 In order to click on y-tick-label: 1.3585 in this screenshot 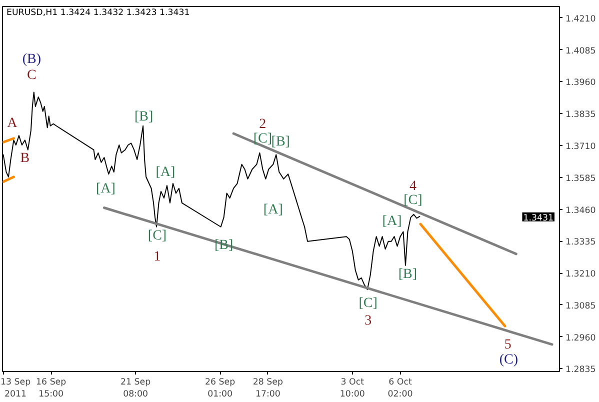, I will do `click(581, 179)`.